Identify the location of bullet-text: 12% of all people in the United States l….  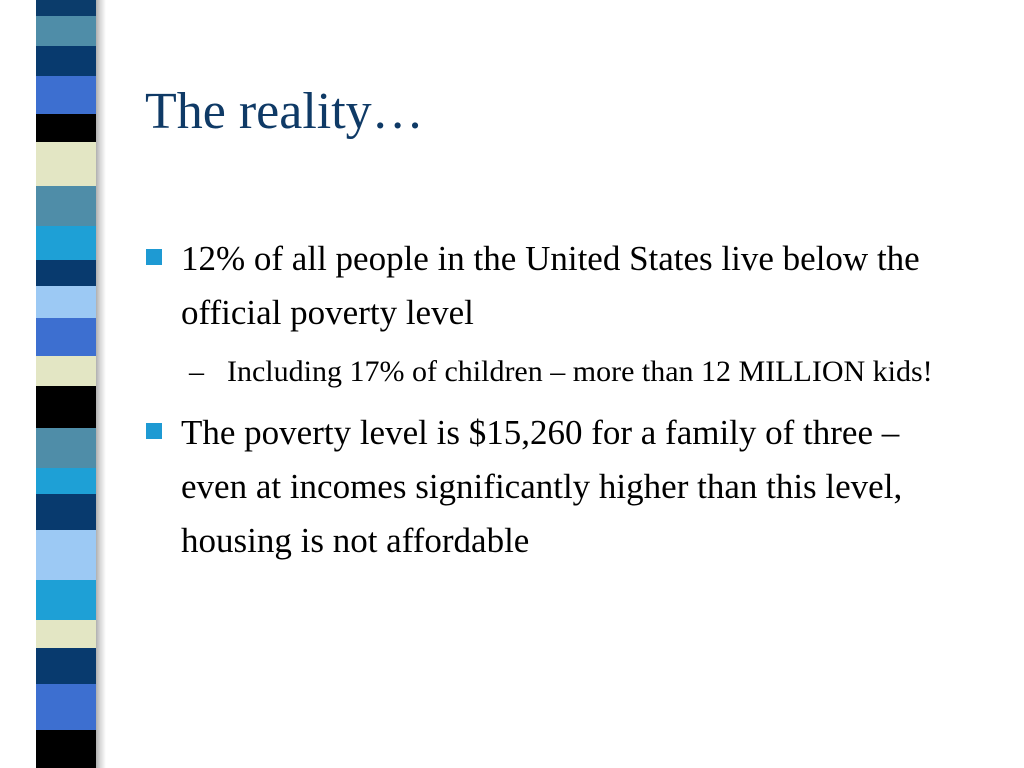
(550, 285).